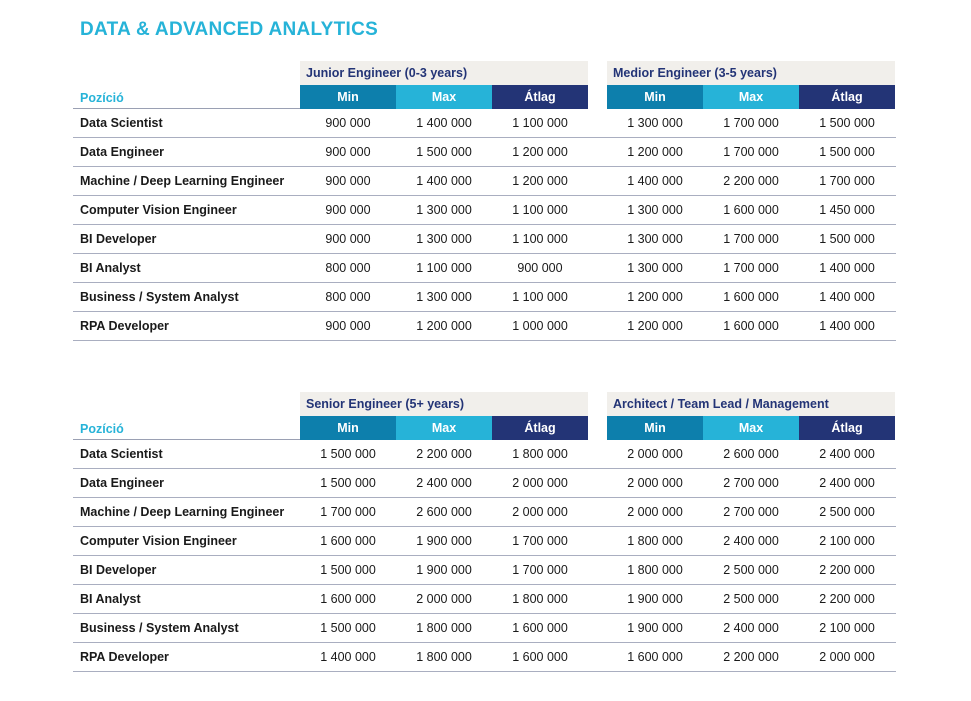 Image resolution: width=971 pixels, height=701 pixels. What do you see at coordinates (751, 326) in the screenshot?
I see `salary-cell-max: 1 600 000` at bounding box center [751, 326].